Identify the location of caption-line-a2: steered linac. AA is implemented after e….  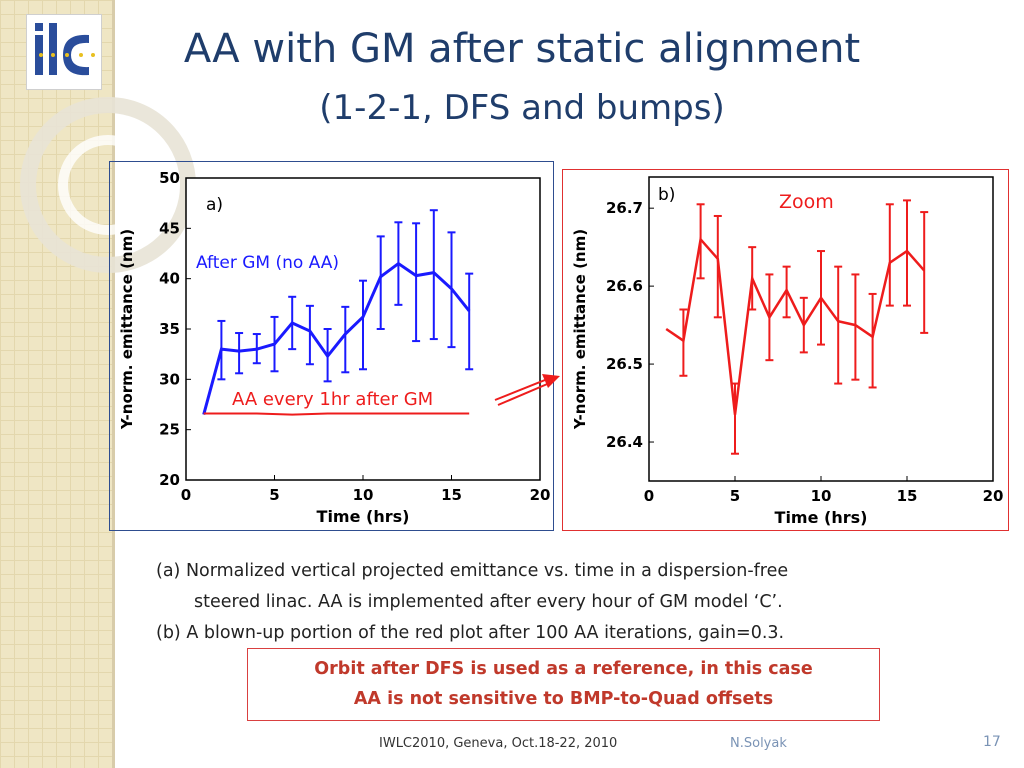
(488, 602).